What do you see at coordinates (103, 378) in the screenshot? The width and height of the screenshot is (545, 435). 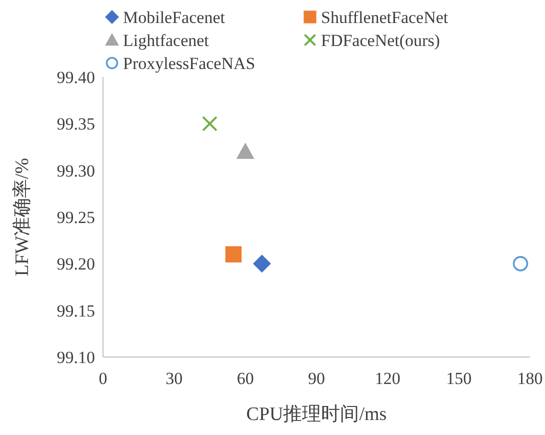 I see `x-tick-label: 0` at bounding box center [103, 378].